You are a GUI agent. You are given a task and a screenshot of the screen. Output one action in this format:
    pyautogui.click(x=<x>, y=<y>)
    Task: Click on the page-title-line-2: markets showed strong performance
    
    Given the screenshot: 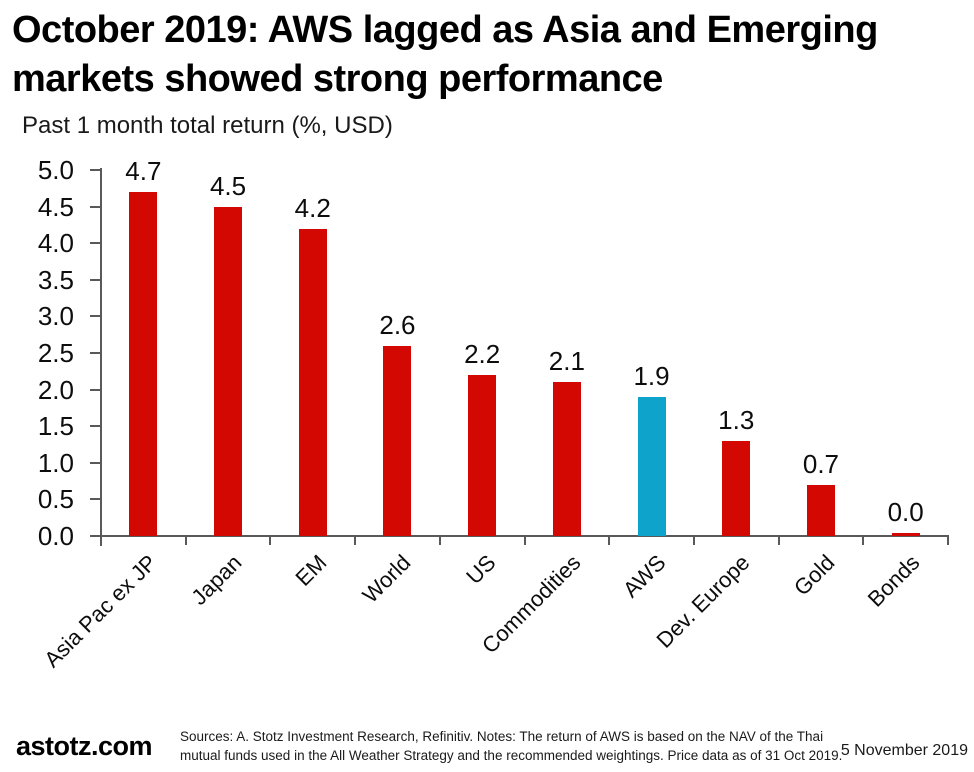 What is the action you would take?
    pyautogui.click(x=337, y=79)
    